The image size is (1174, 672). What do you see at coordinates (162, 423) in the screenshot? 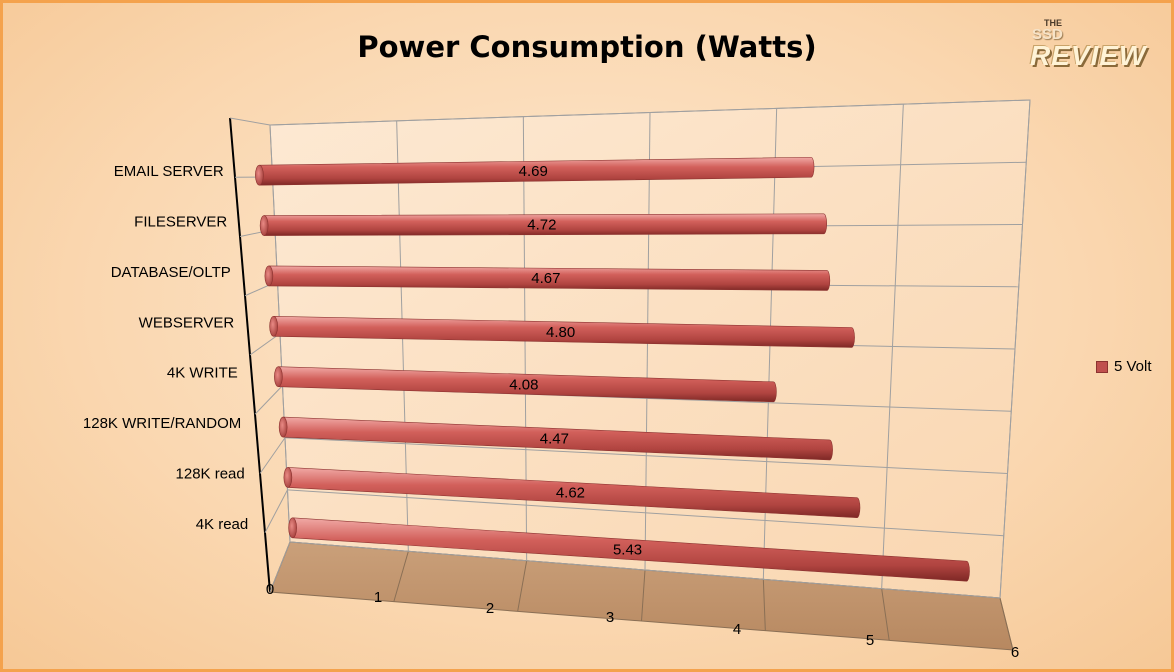
I see `category-label: 128K WRITE/RANDOM` at bounding box center [162, 423].